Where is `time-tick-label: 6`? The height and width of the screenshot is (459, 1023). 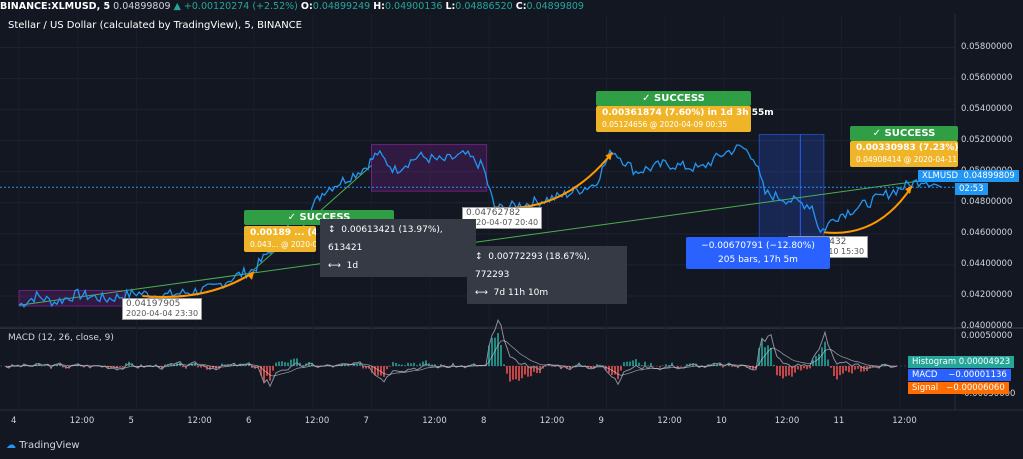 time-tick-label: 6 is located at coordinates (249, 421).